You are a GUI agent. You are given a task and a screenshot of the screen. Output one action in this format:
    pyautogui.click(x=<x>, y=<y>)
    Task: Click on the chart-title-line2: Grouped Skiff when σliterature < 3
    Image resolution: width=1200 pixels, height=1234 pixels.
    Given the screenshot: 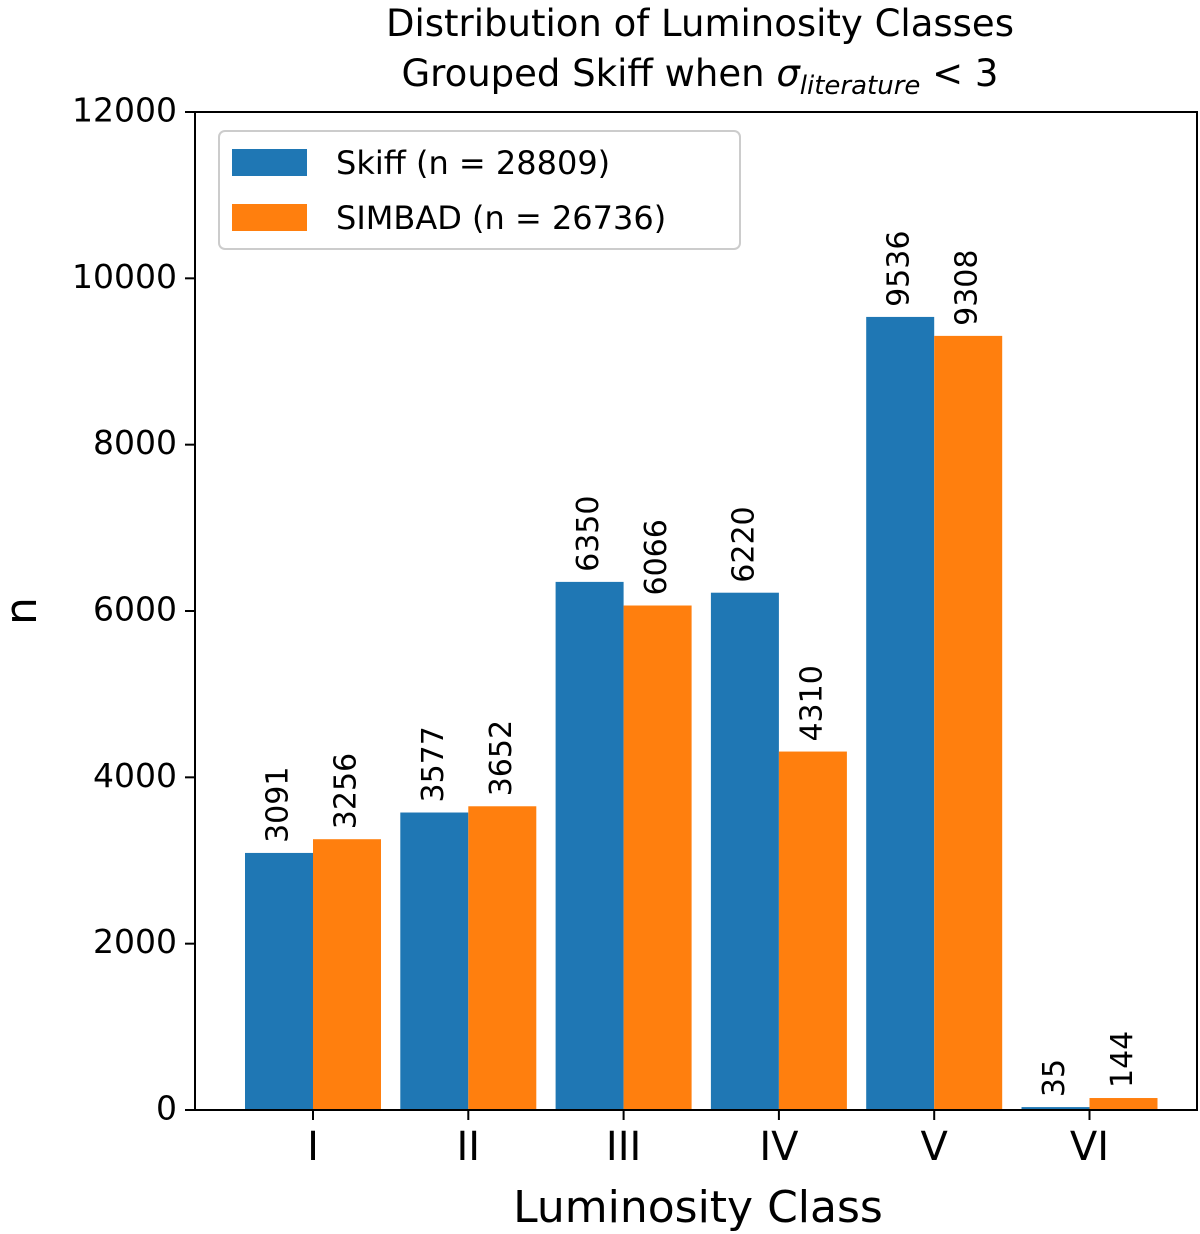 What is the action you would take?
    pyautogui.click(x=700, y=76)
    